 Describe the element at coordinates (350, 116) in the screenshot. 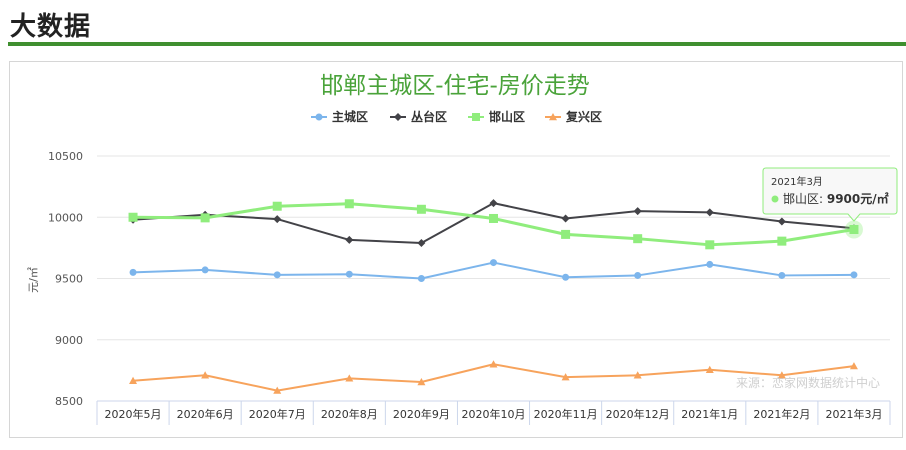

I see `legend-label: 主城区` at that location.